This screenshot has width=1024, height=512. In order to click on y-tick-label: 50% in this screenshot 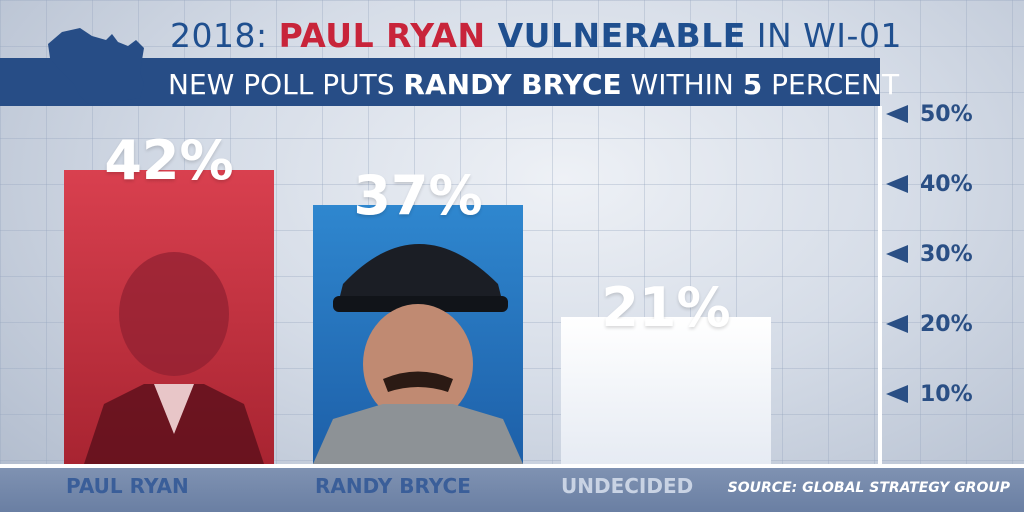, I will do `click(951, 114)`.